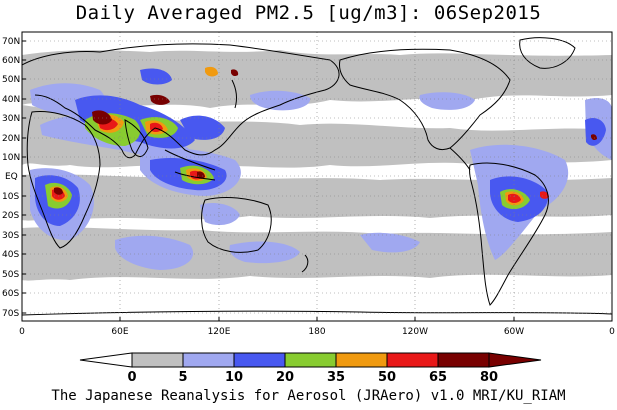  What do you see at coordinates (489, 377) in the screenshot?
I see `colorbar-label: 80` at bounding box center [489, 377].